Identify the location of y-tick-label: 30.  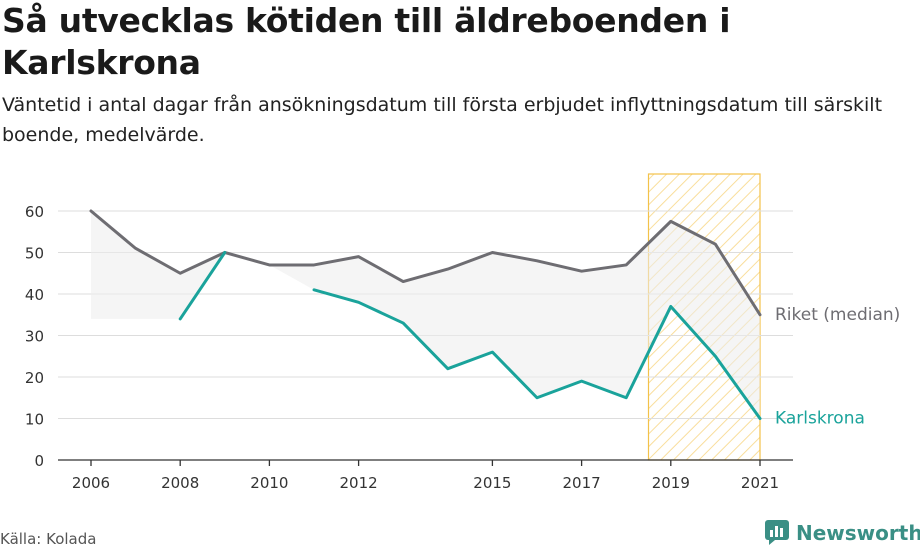
(34, 337).